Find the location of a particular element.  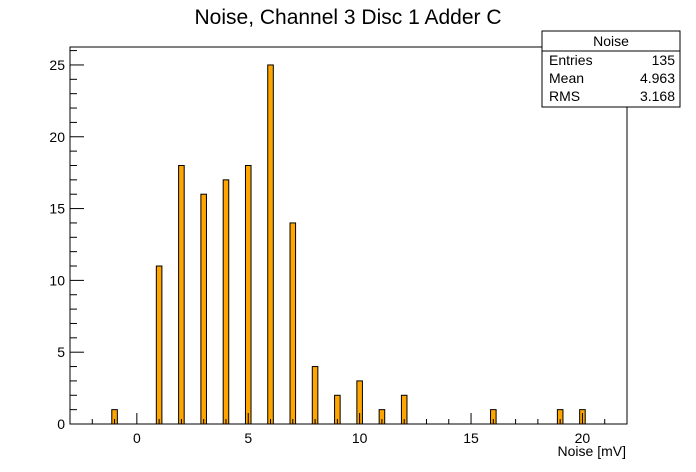

x-axis: 0 5 10 15 20 is located at coordinates (348, 429).